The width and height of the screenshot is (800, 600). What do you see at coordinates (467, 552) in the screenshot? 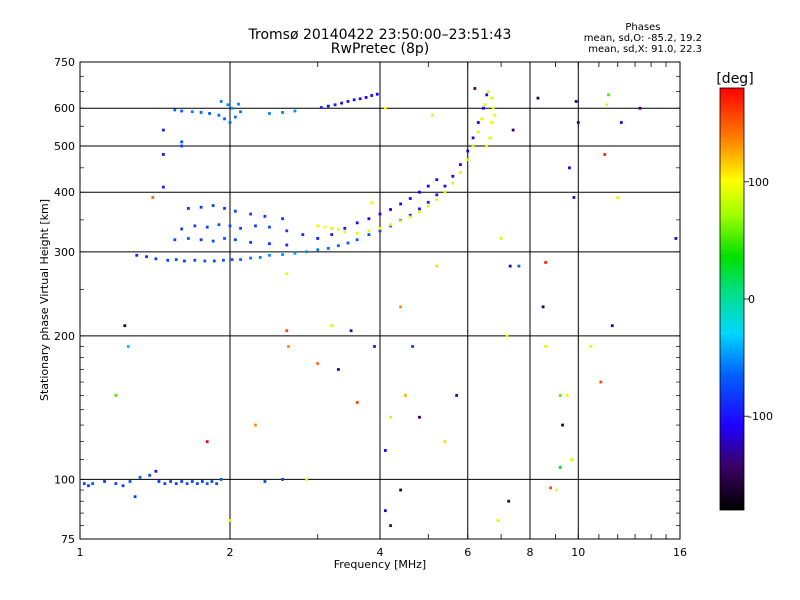
I see `x-tick-label: 6` at bounding box center [467, 552].